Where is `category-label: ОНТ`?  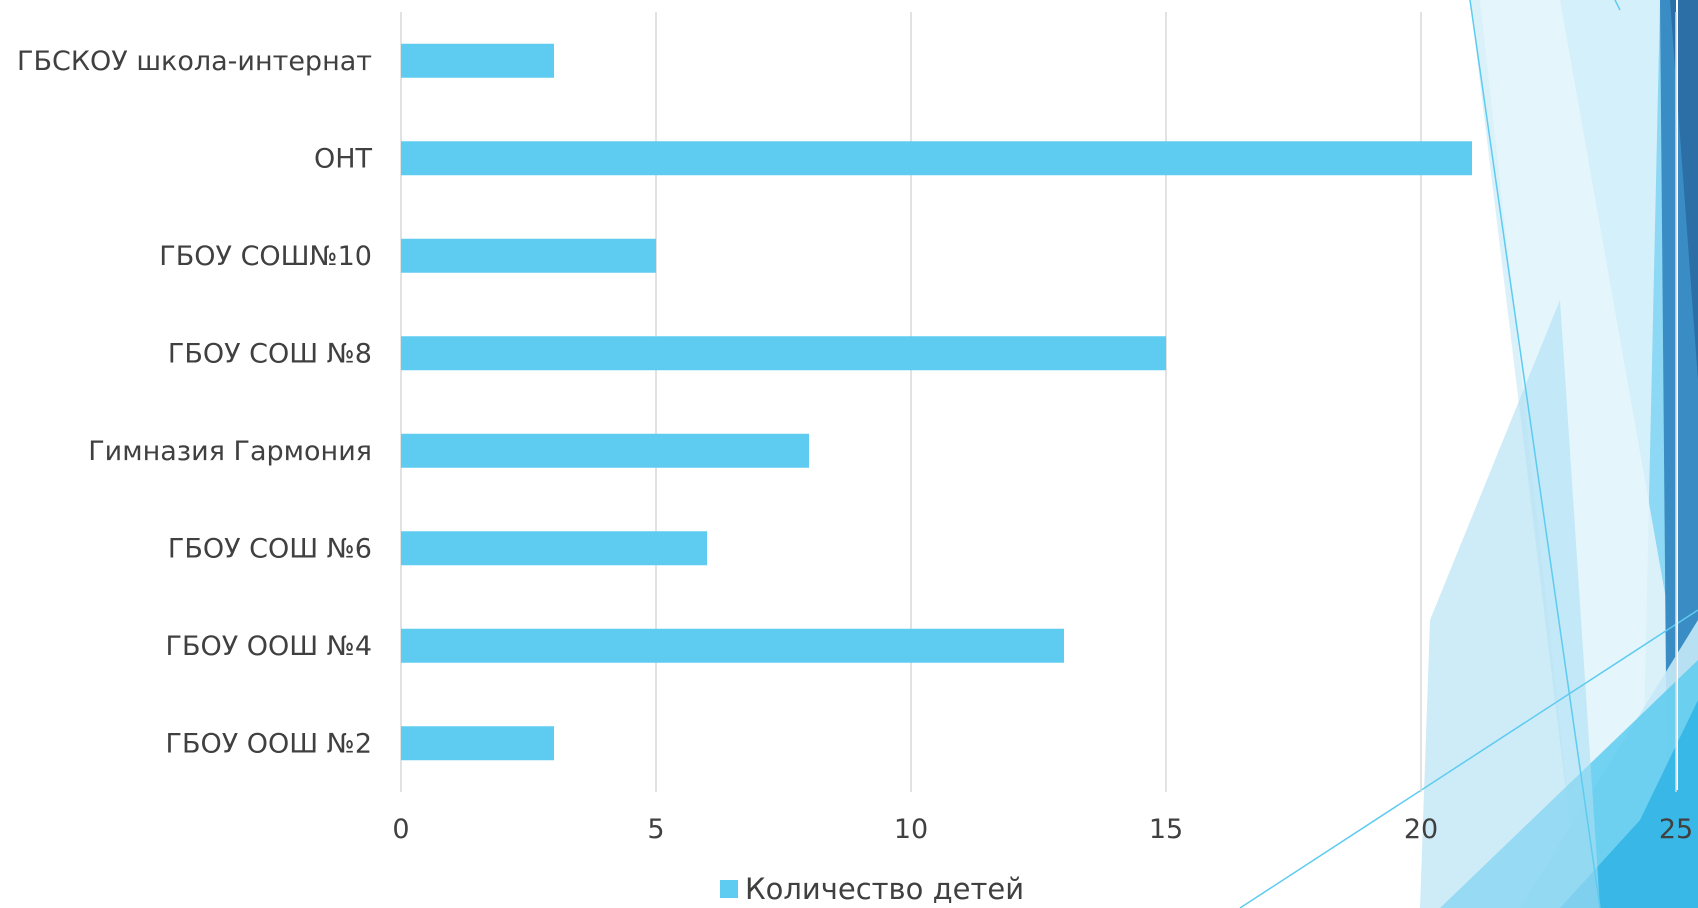
category-label: ОНТ is located at coordinates (343, 158).